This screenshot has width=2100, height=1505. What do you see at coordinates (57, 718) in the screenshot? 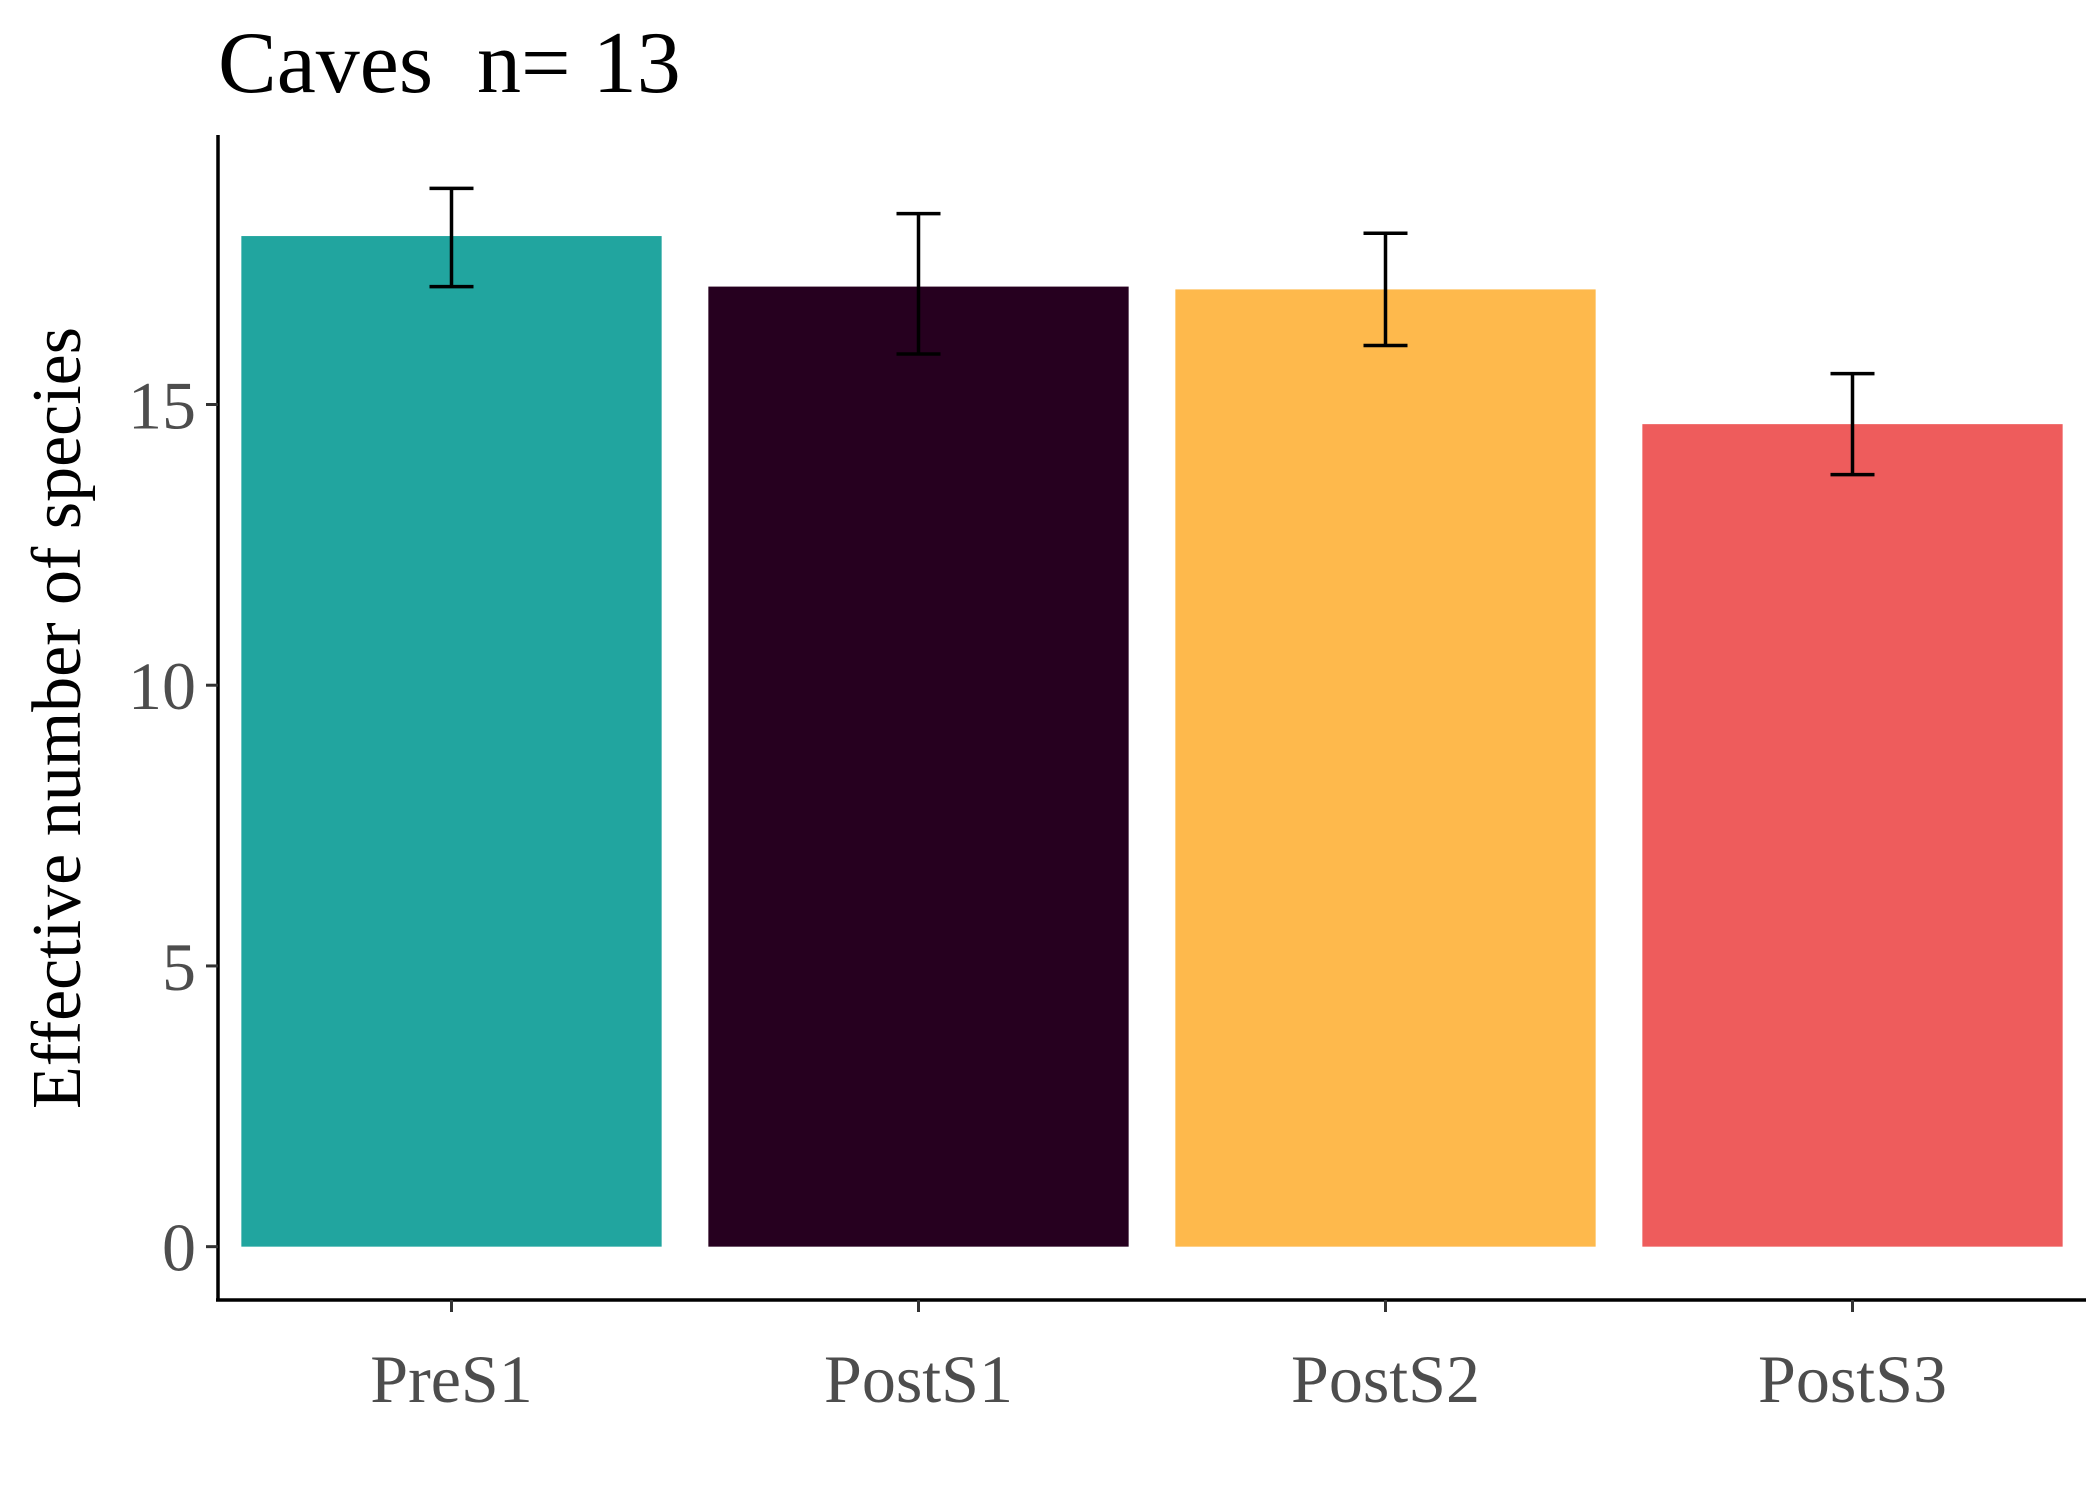
I see `y-axis-label: Effective number of species` at bounding box center [57, 718].